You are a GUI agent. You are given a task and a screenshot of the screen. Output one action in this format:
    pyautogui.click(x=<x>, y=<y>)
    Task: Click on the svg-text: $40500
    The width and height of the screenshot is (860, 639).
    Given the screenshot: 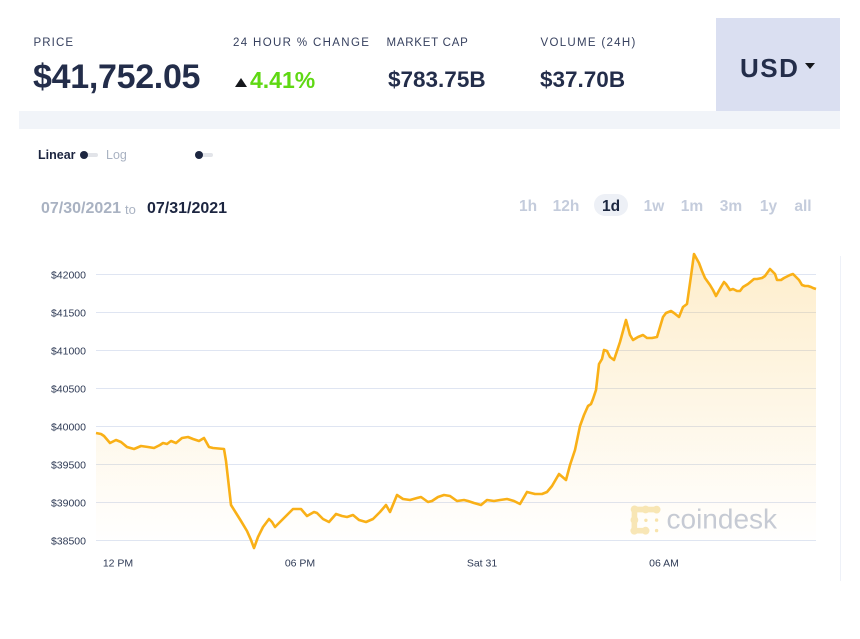 What is the action you would take?
    pyautogui.click(x=68, y=389)
    